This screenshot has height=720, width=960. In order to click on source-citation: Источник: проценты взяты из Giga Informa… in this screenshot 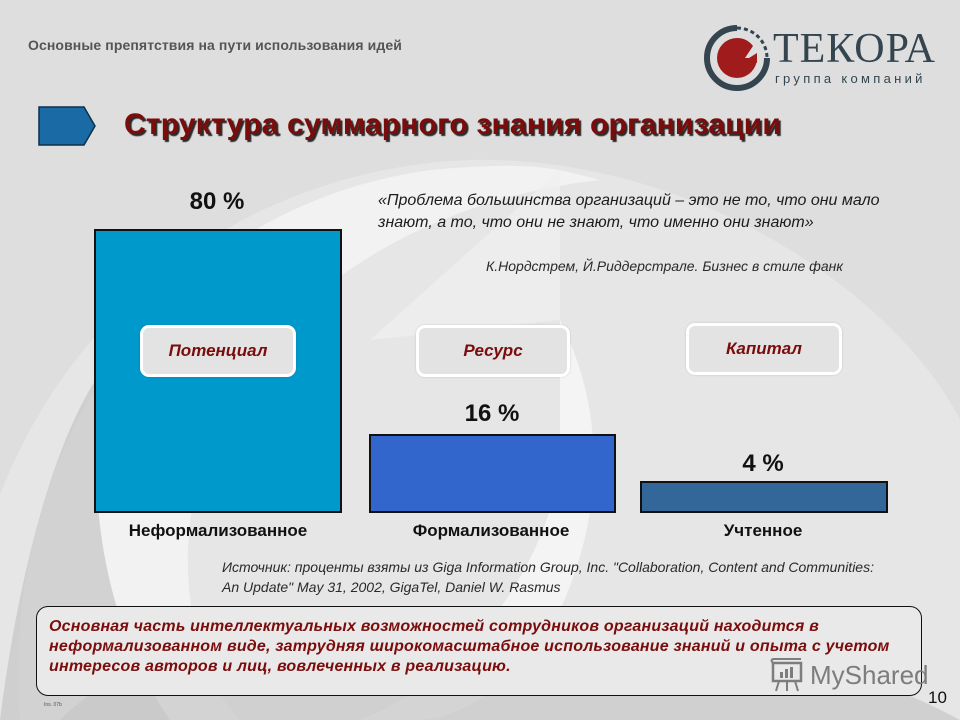, I will do `click(548, 577)`.